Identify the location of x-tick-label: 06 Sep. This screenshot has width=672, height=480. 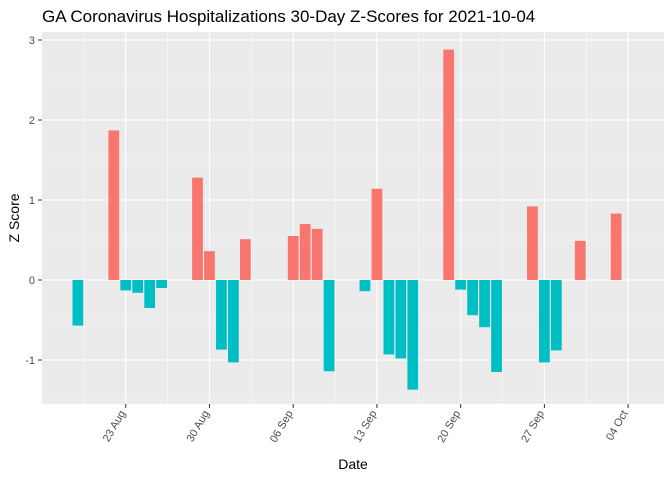
(282, 427).